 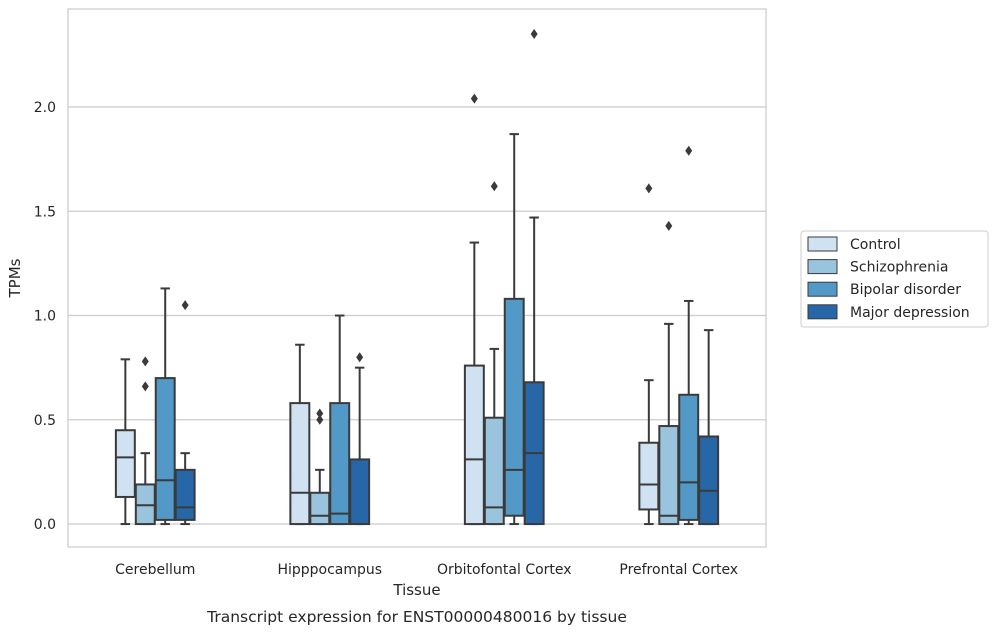 I want to click on legend-label: Bipolar disorder, so click(x=905, y=290).